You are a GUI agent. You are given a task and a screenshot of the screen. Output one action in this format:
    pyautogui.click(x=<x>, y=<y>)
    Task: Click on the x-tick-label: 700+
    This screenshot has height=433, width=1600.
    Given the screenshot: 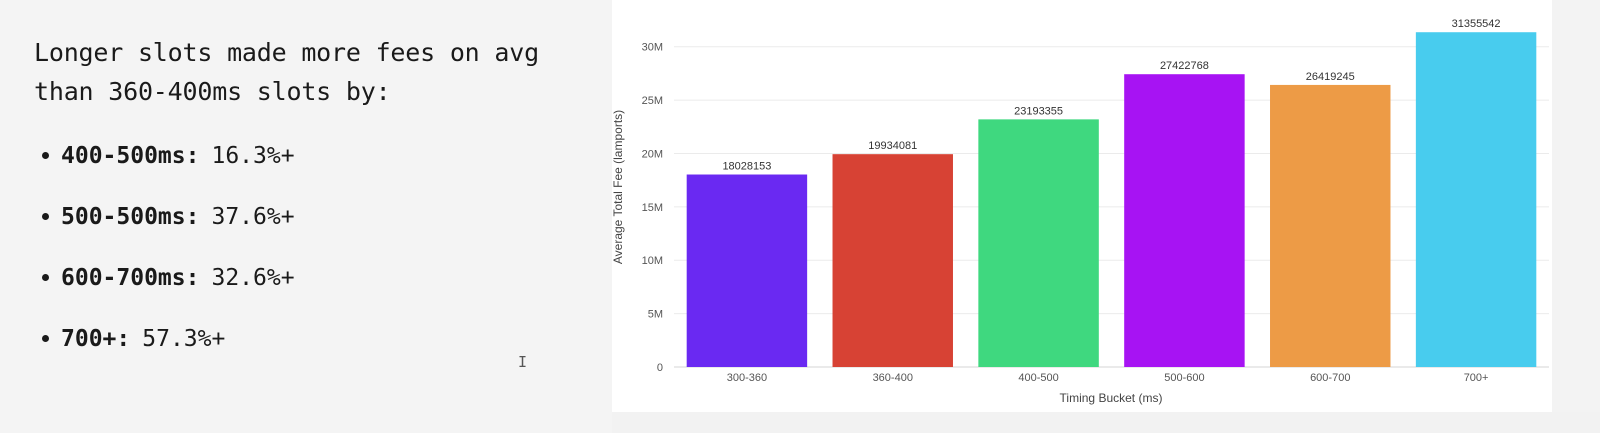 What is the action you would take?
    pyautogui.click(x=1476, y=378)
    